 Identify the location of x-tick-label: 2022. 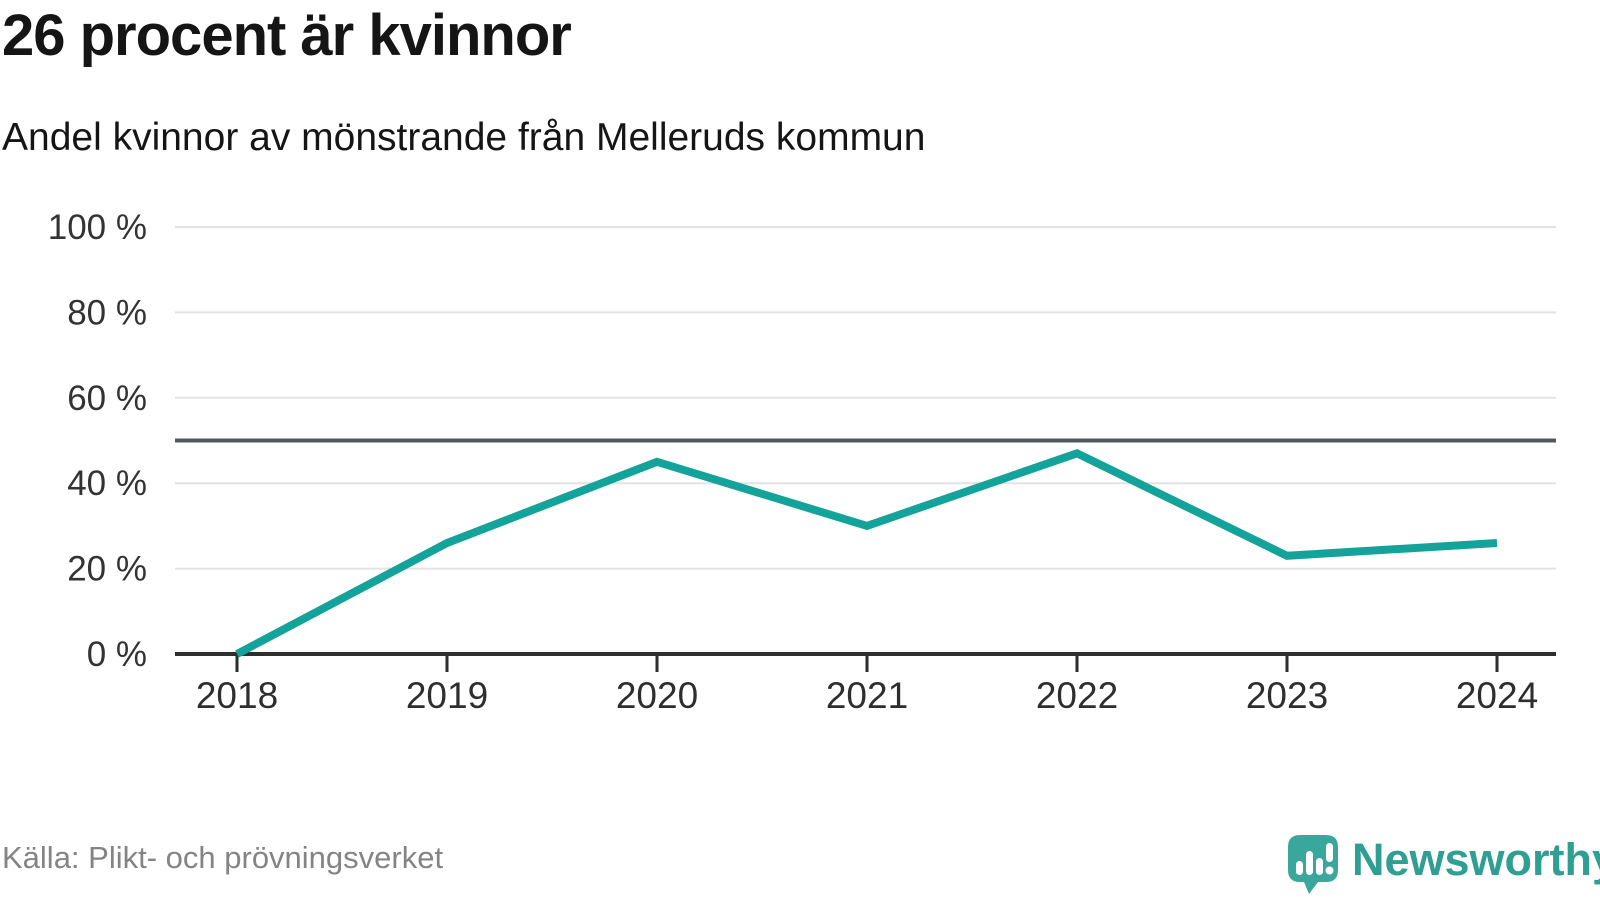
(1077, 695).